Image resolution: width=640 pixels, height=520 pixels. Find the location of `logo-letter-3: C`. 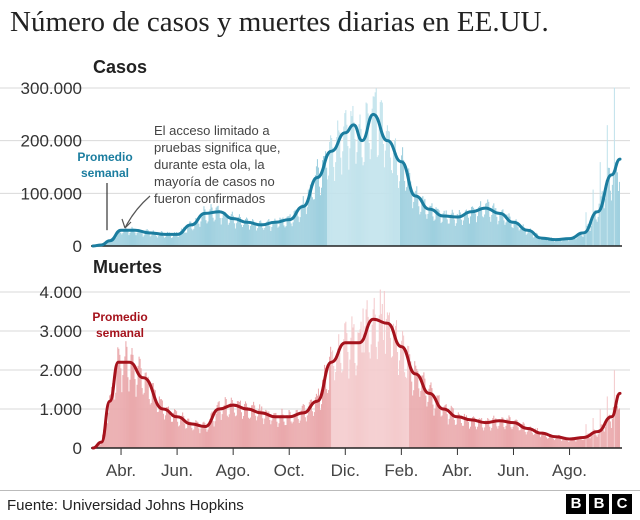

logo-letter-3: C is located at coordinates (622, 504).